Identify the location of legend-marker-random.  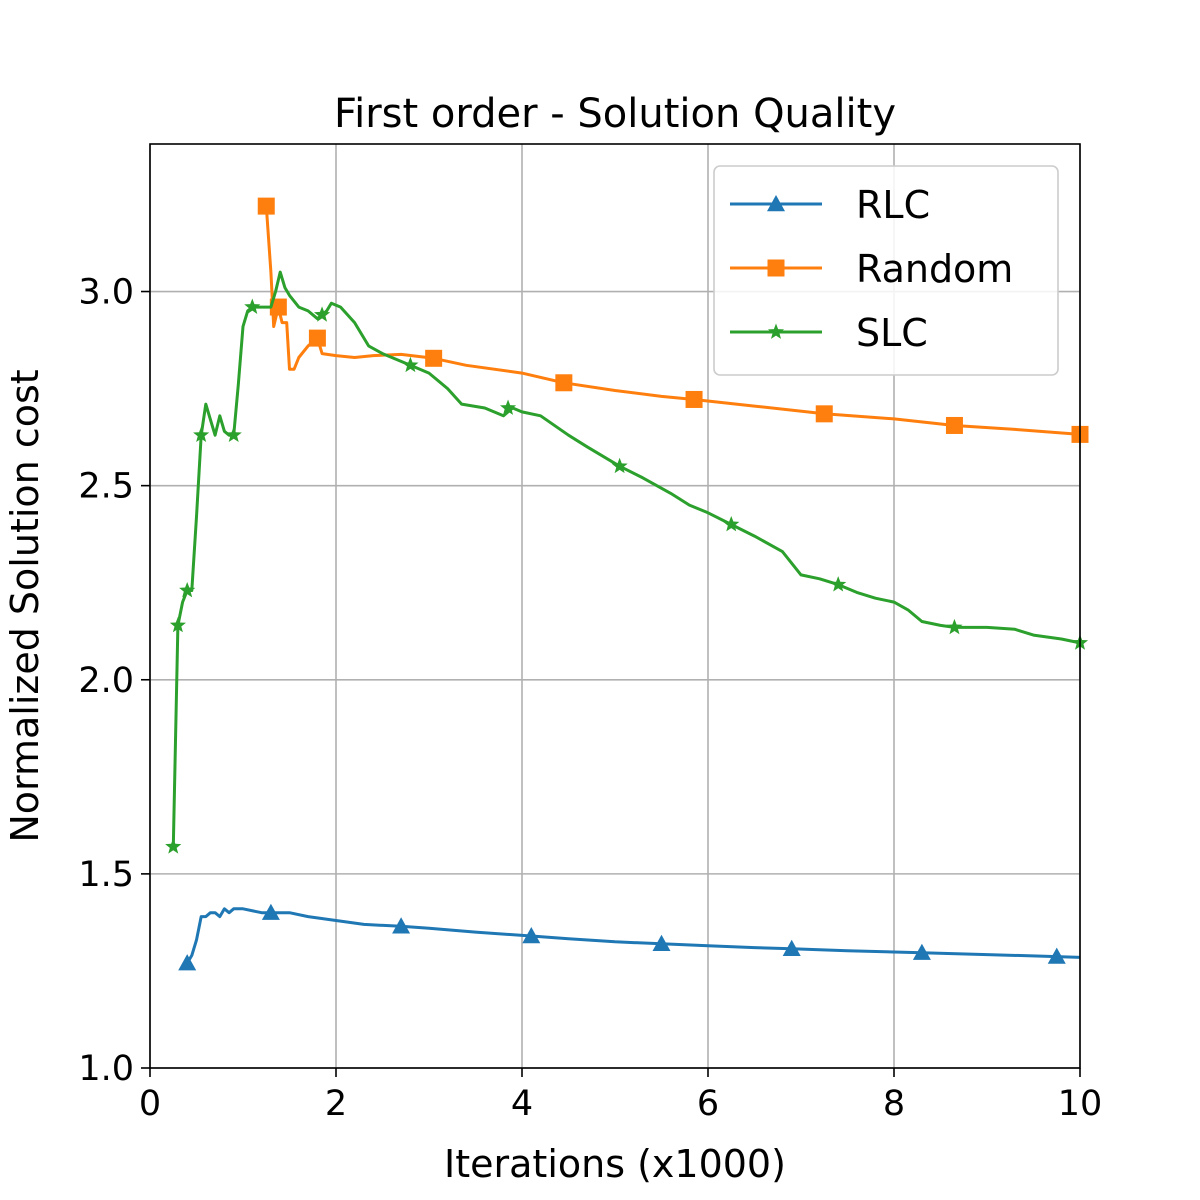
(776, 268).